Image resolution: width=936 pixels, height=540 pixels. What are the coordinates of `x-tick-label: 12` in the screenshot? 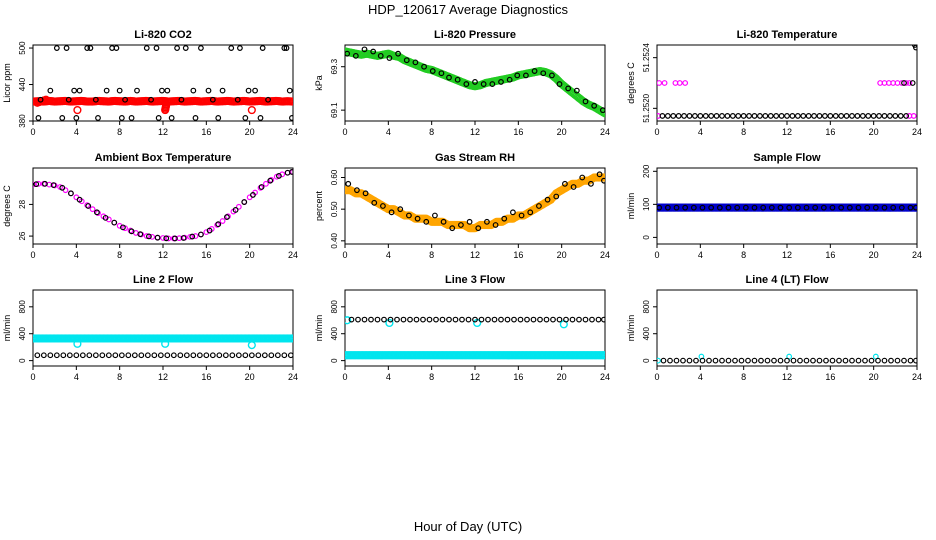 It's located at (787, 132).